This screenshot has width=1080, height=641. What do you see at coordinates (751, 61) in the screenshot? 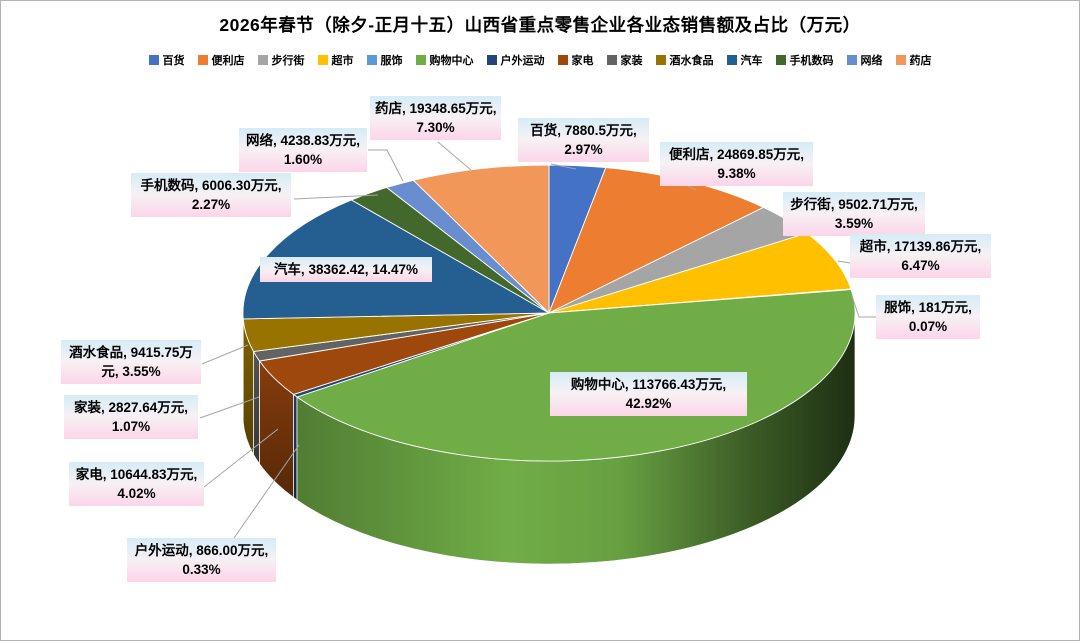
I see `legend-label: 汽车` at bounding box center [751, 61].